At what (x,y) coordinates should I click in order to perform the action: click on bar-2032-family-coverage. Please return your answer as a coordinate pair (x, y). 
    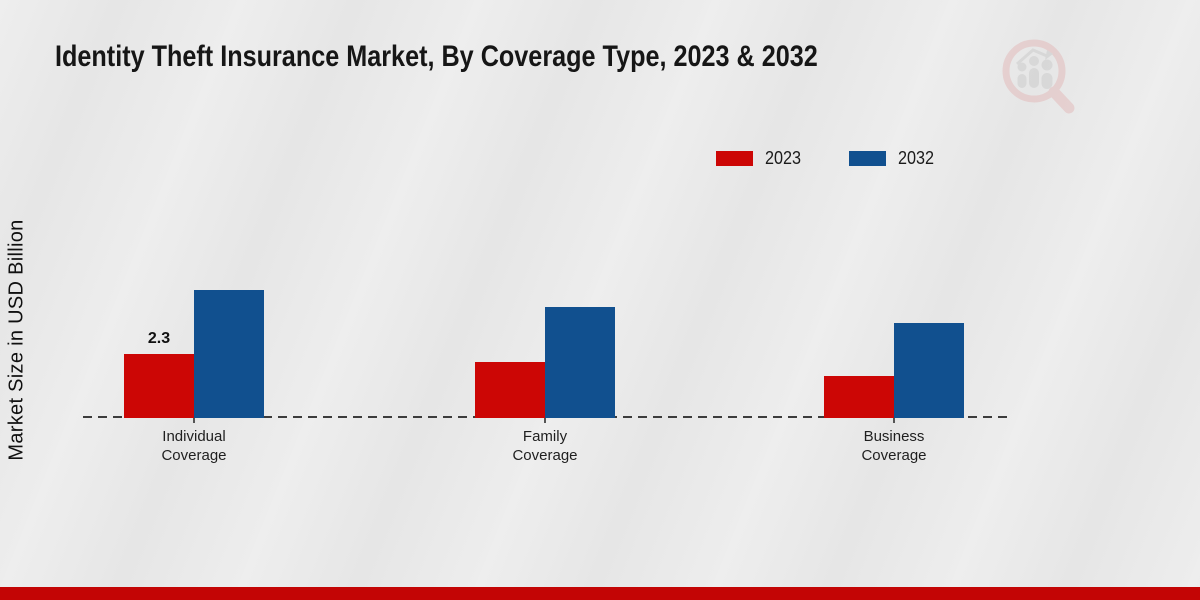
    Looking at the image, I should click on (580, 362).